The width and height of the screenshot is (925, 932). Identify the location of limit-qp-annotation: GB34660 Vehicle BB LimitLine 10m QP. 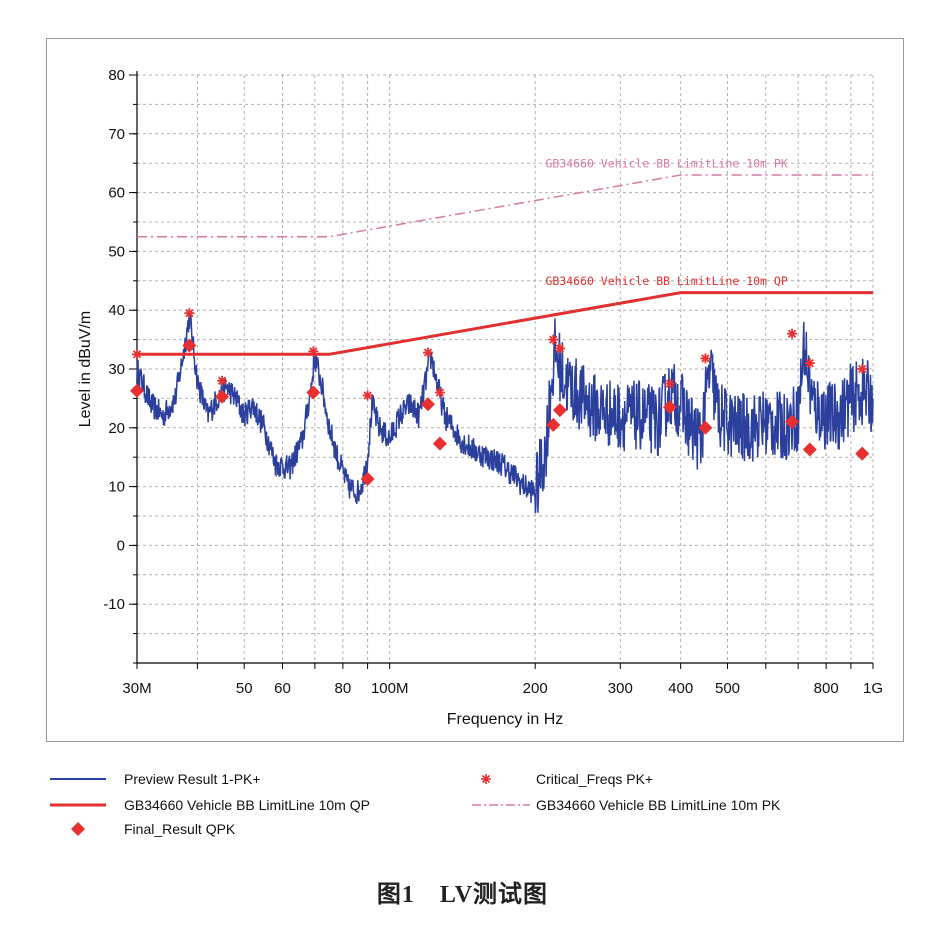
(666, 281).